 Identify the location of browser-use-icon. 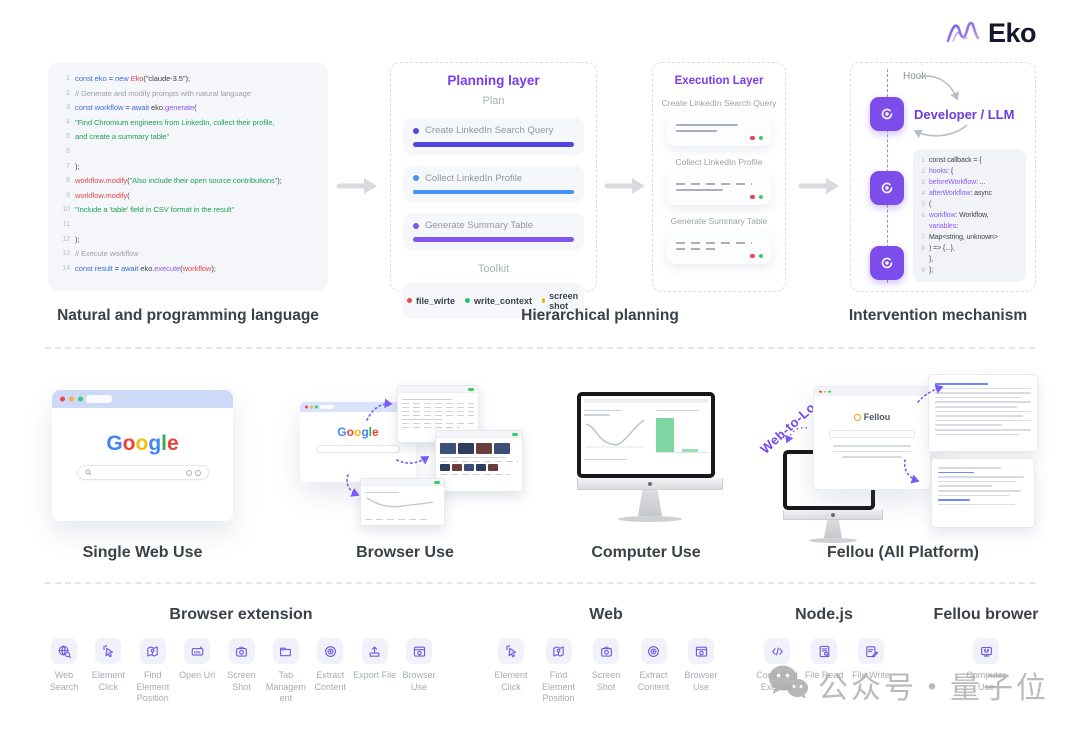
(701, 651).